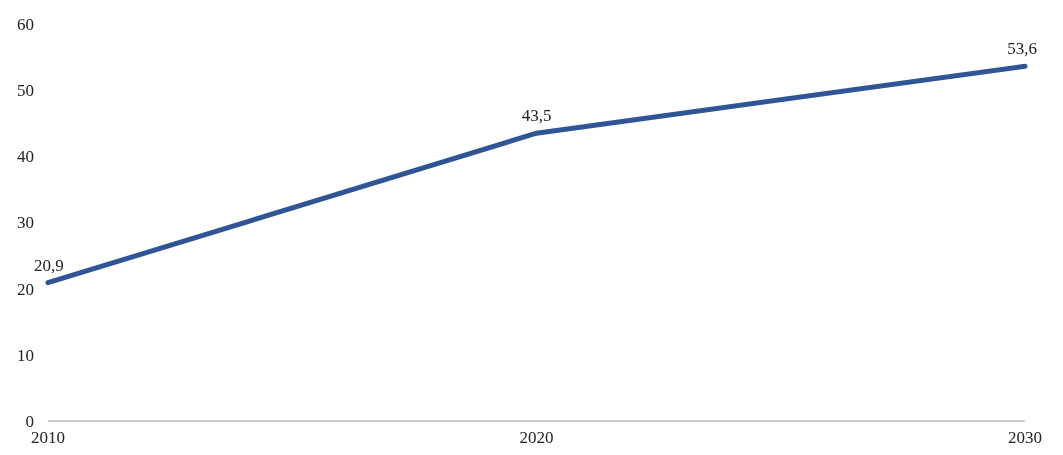 The width and height of the screenshot is (1063, 455). Describe the element at coordinates (48, 437) in the screenshot. I see `x-tick-label: 2010` at that location.